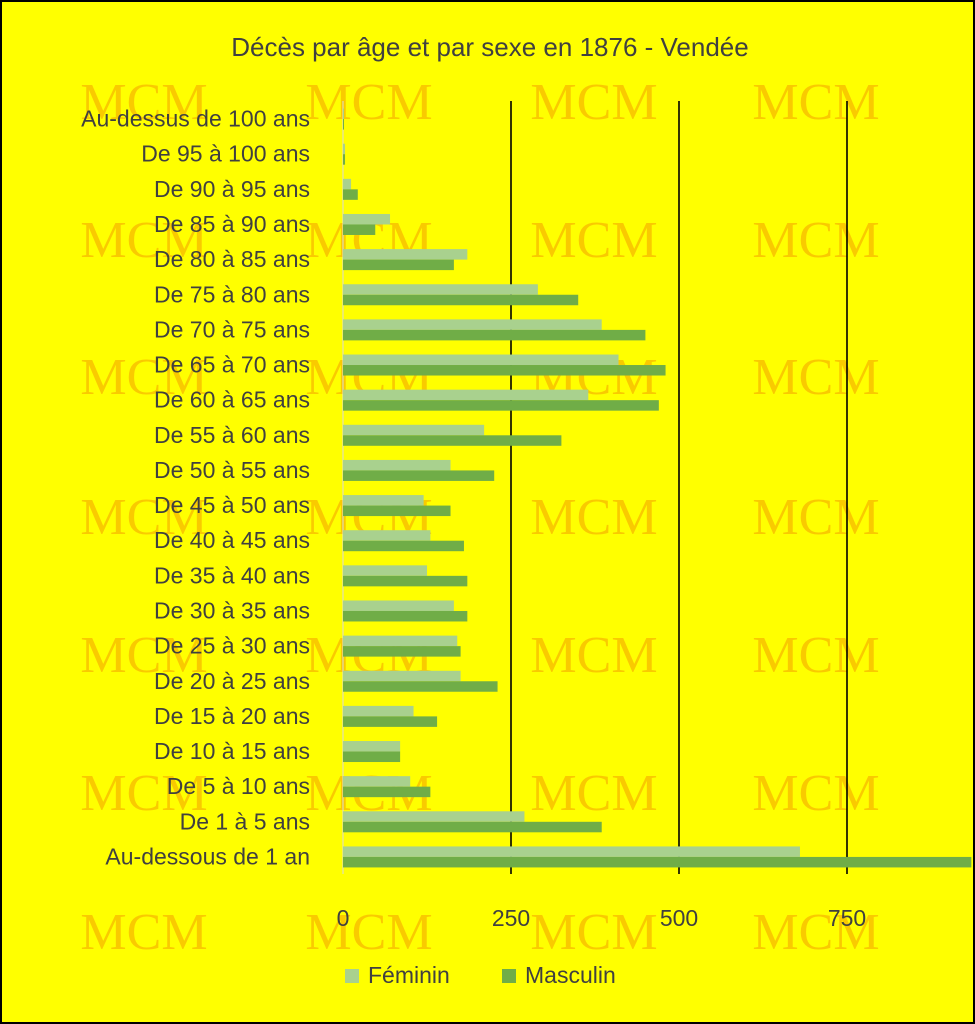  I want to click on category-label: De 95 à 100 ans, so click(225, 154).